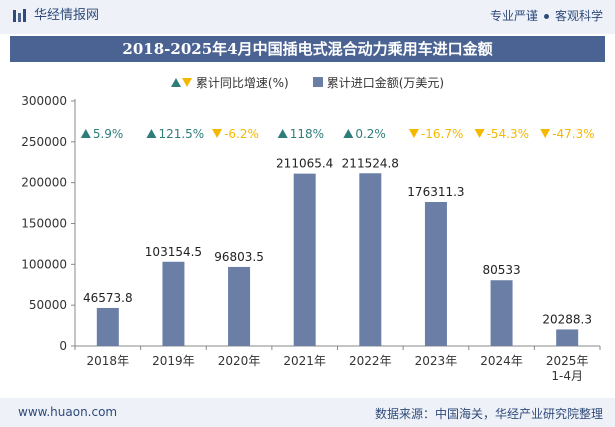 The image size is (615, 427). Describe the element at coordinates (173, 361) in the screenshot. I see `x-tick-label: 2019年` at that location.